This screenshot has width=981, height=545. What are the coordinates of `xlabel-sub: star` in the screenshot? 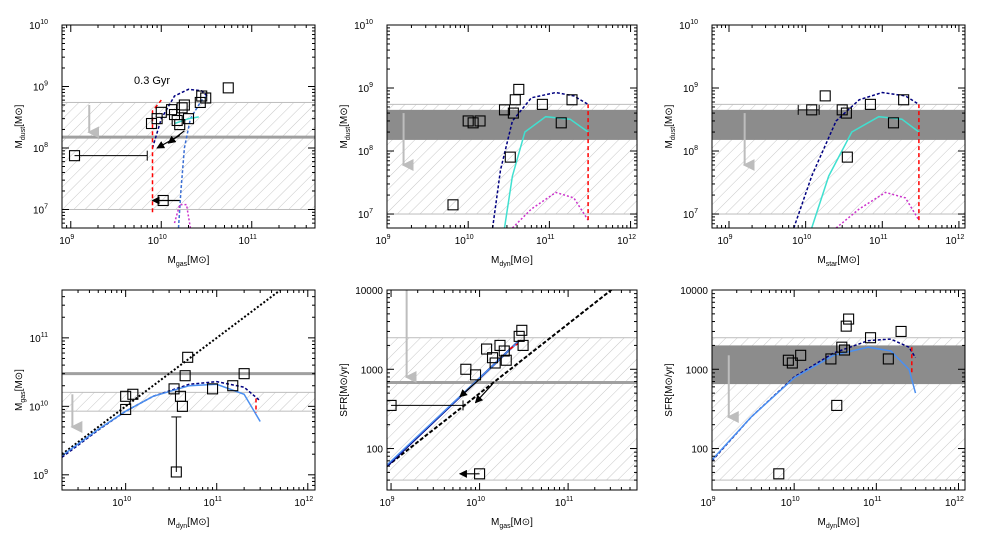 It's located at (832, 264).